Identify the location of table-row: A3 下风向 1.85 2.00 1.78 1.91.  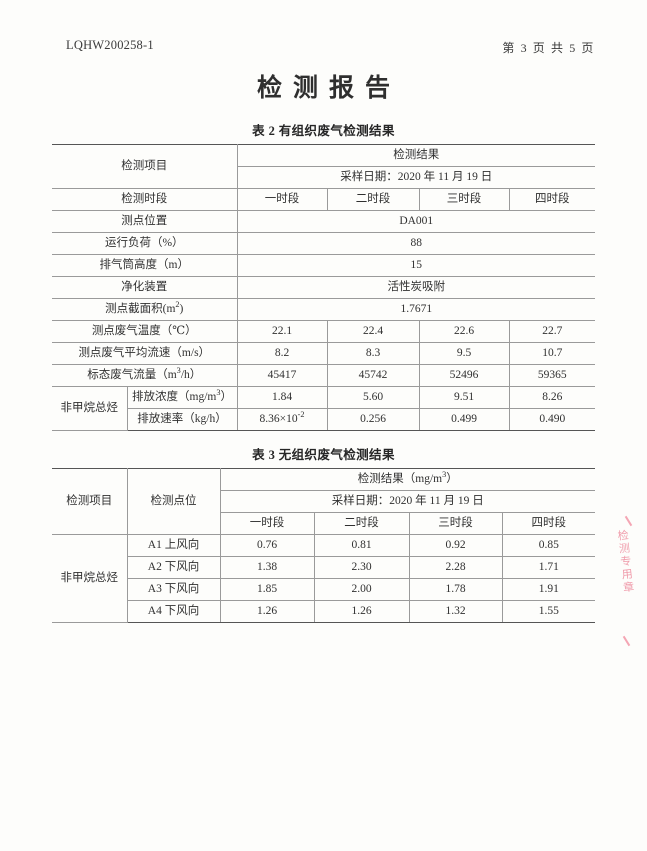
(324, 589).